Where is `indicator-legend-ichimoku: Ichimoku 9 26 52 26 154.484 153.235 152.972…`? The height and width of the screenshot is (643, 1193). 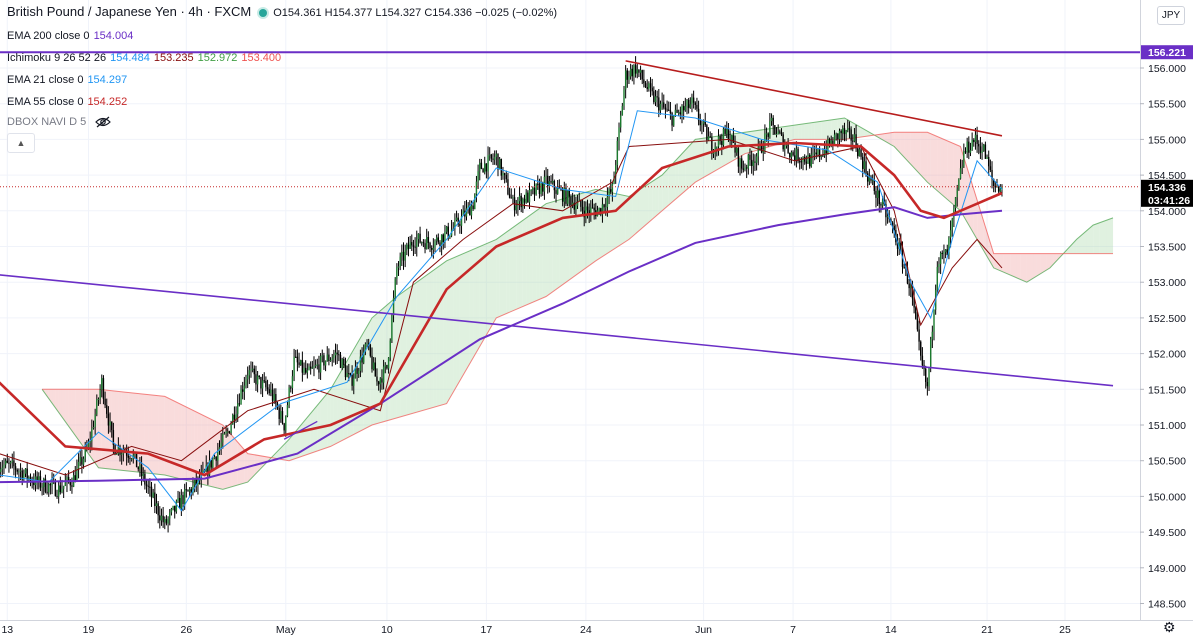 indicator-legend-ichimoku: Ichimoku 9 26 52 26 154.484 153.235 152.972… is located at coordinates (144, 58).